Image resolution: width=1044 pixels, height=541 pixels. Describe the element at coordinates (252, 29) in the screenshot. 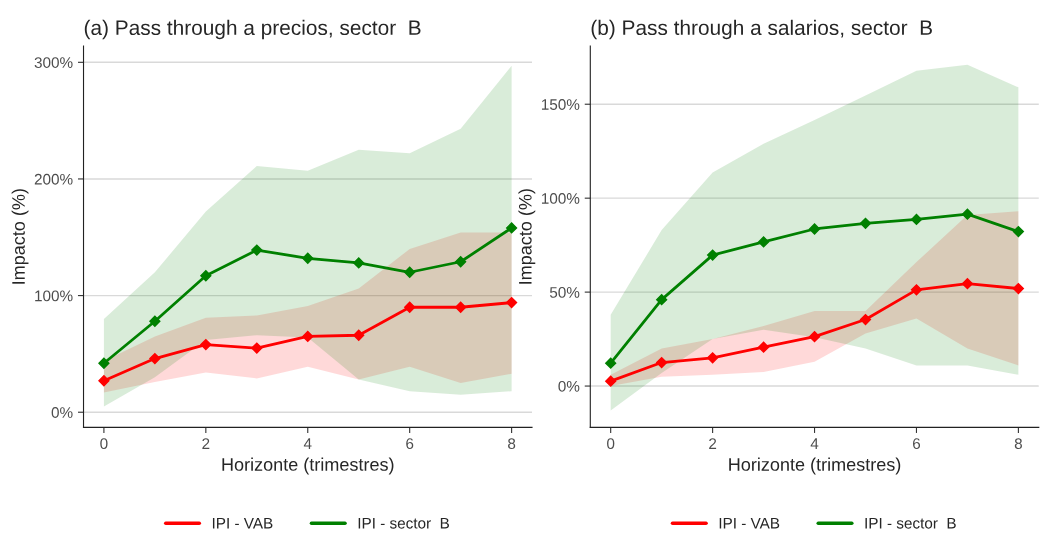

I see `chart-title: (a) Pass through a precios, sector B` at that location.